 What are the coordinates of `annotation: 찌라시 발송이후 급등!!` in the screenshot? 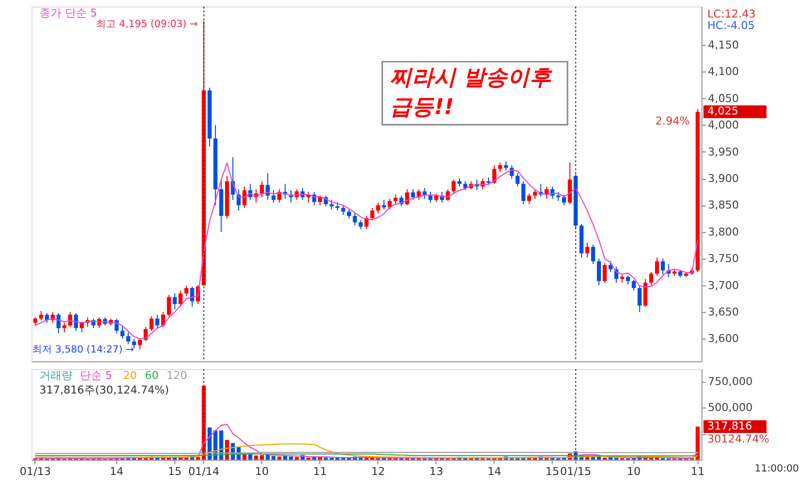 It's located at (471, 92).